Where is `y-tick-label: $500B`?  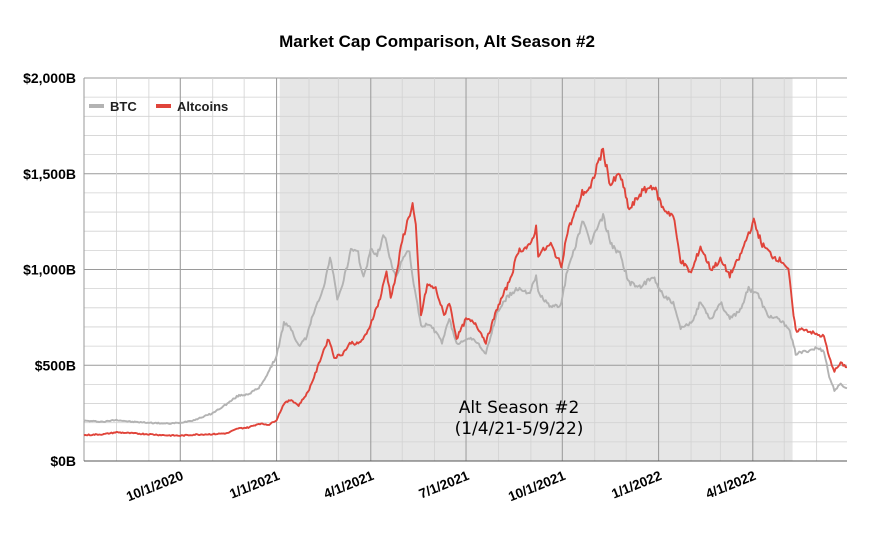
y-tick-label: $500B is located at coordinates (55, 365).